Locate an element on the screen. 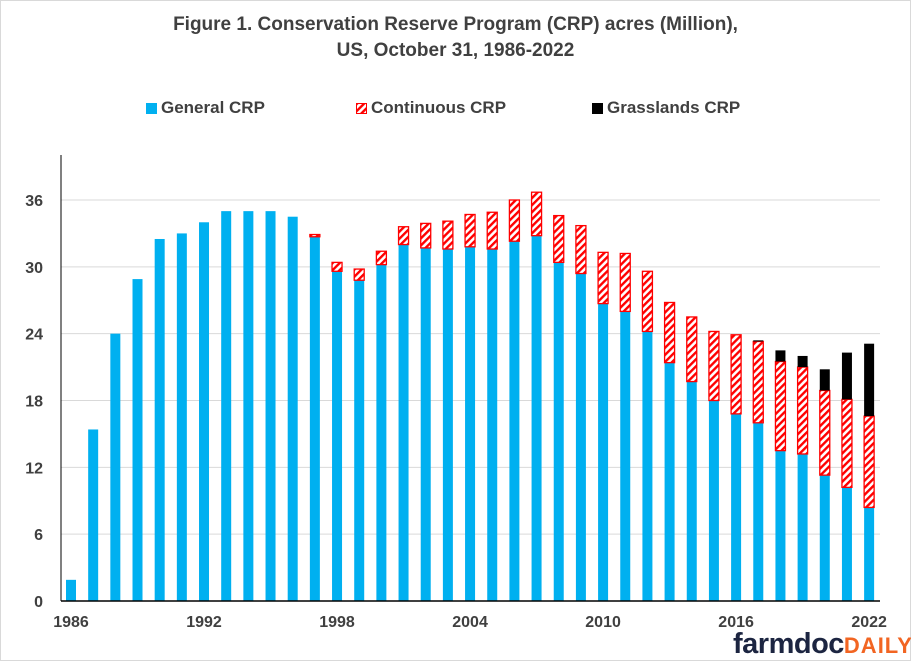 The height and width of the screenshot is (661, 911). bar-continuous-crp-2017 is located at coordinates (758, 382).